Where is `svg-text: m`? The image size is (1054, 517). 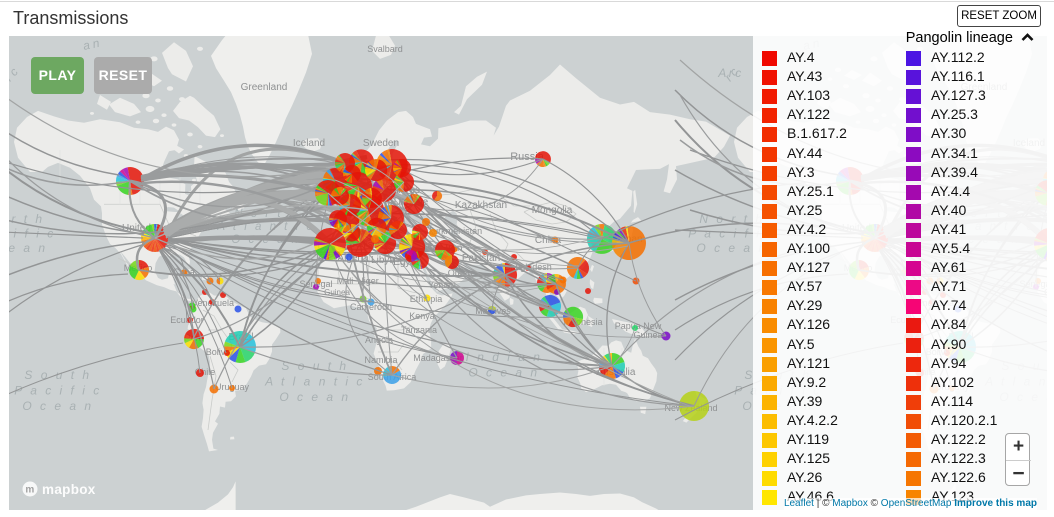
svg-text: m is located at coordinates (29, 490).